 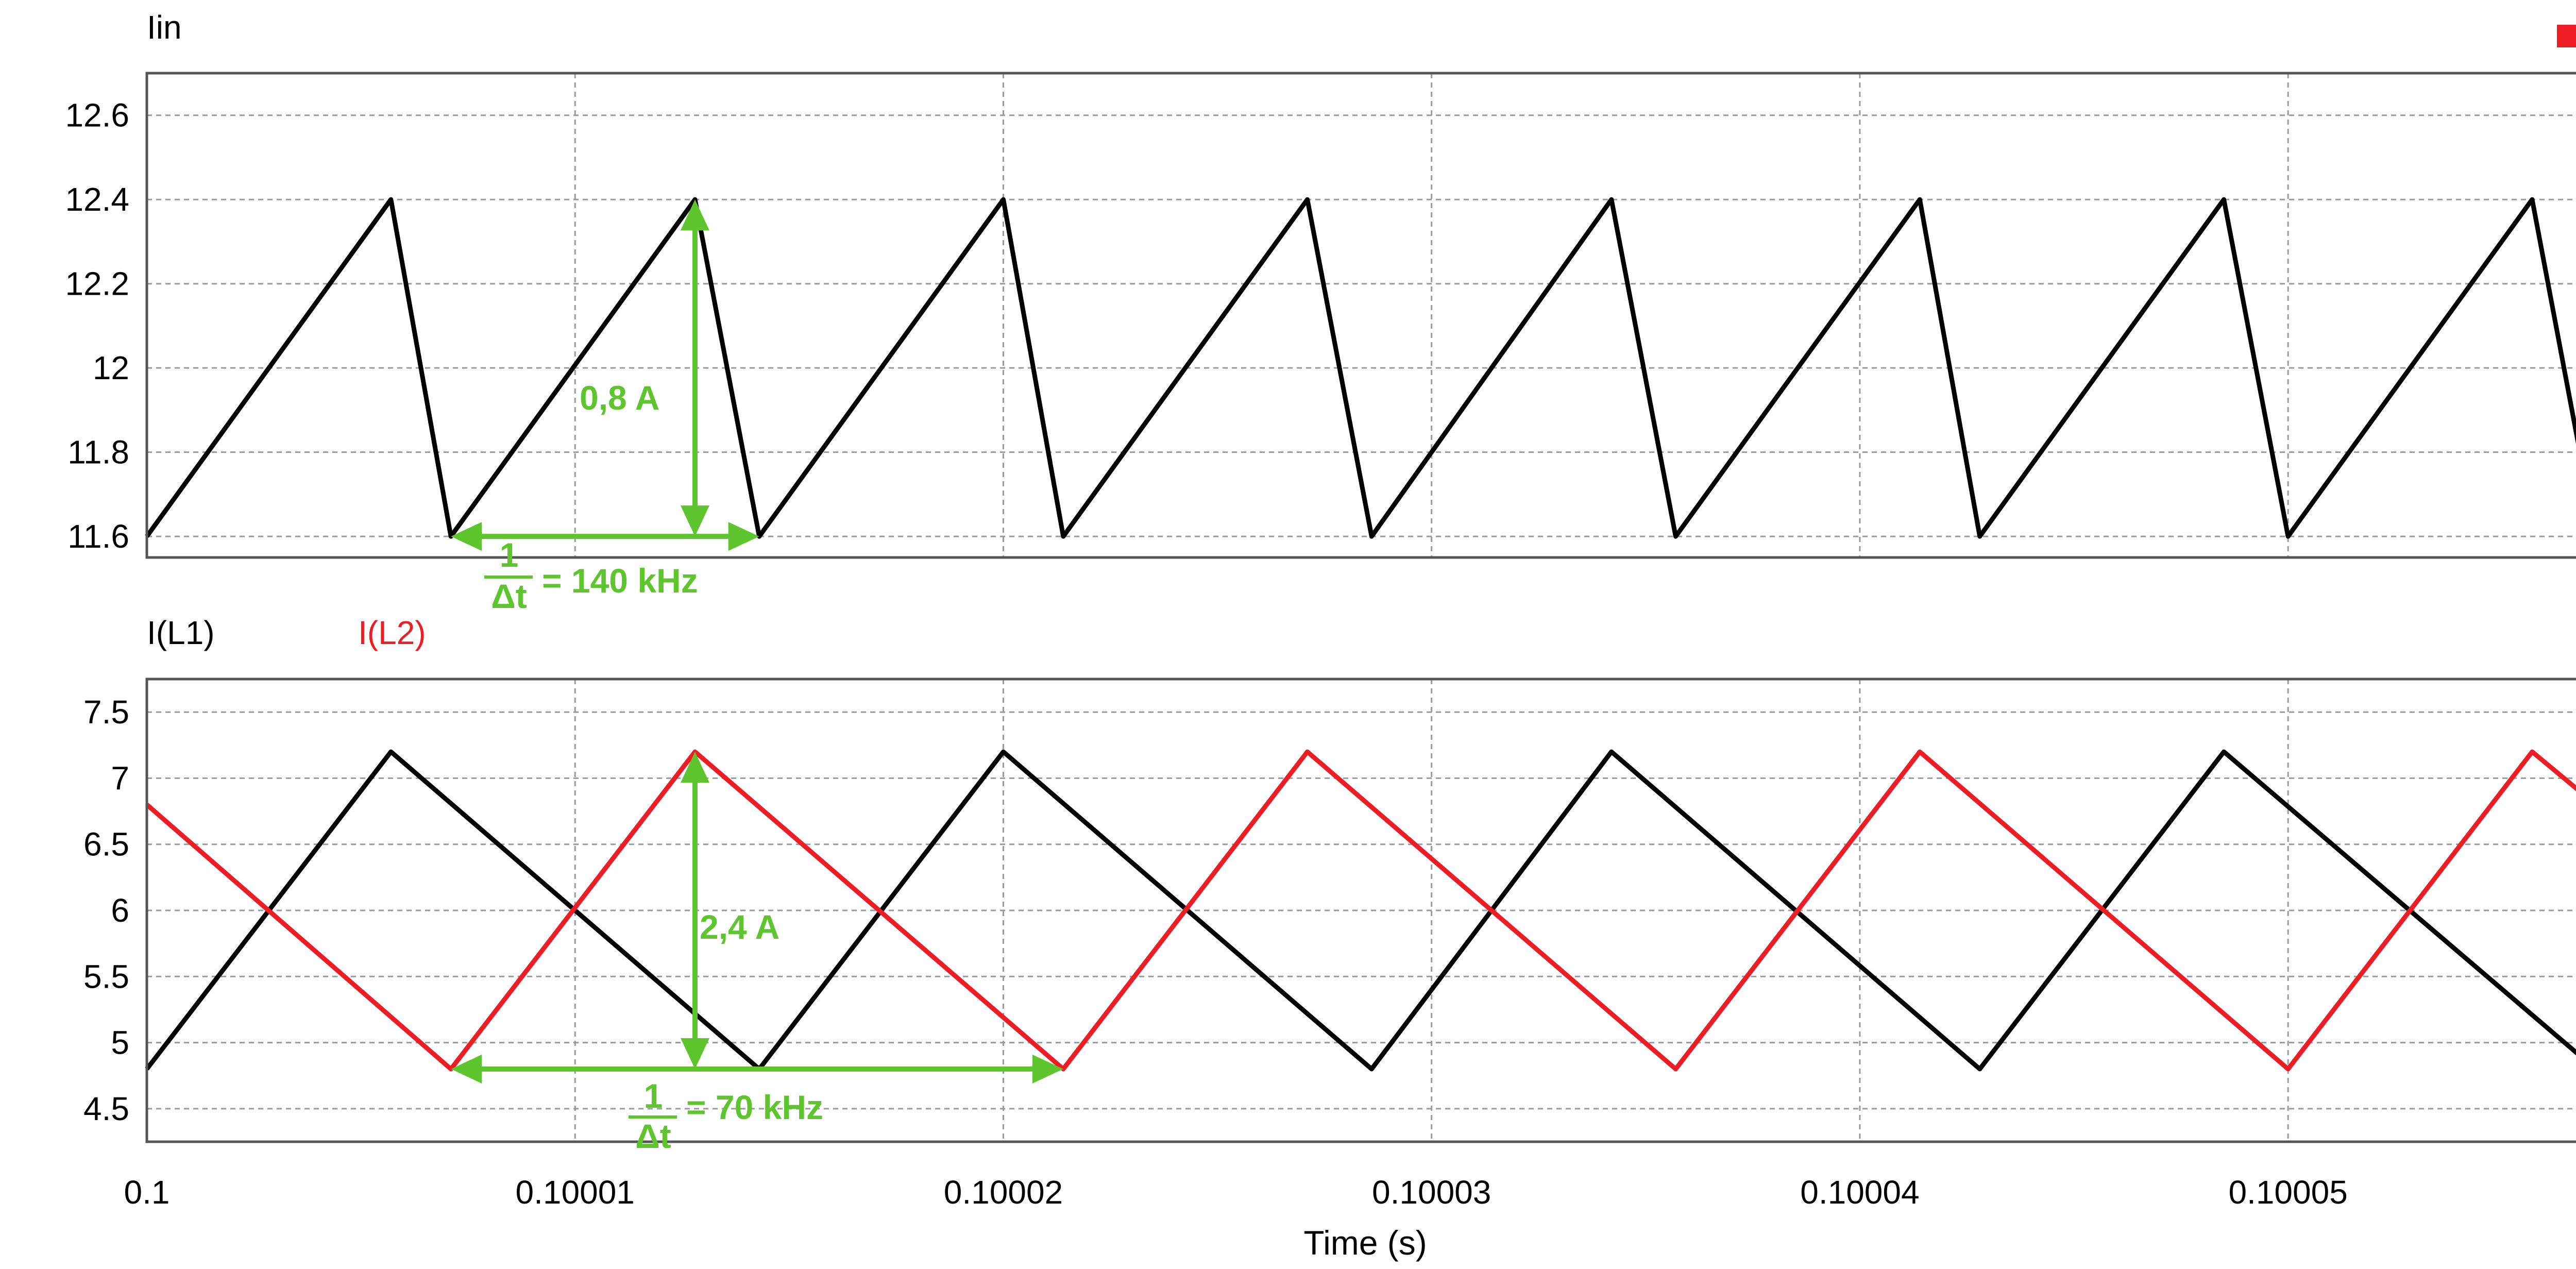 I want to click on top-freq-numerator: 1, so click(x=509, y=555).